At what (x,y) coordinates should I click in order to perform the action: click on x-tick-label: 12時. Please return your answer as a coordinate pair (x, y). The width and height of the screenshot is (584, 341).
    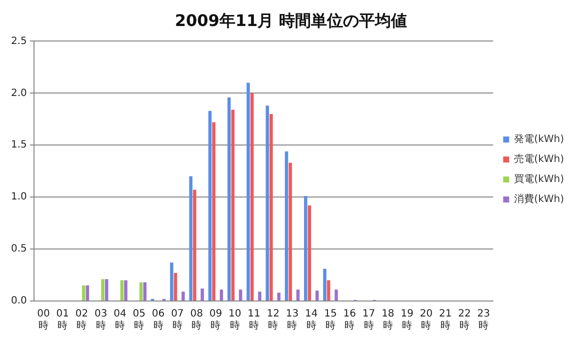
    Looking at the image, I should click on (273, 320).